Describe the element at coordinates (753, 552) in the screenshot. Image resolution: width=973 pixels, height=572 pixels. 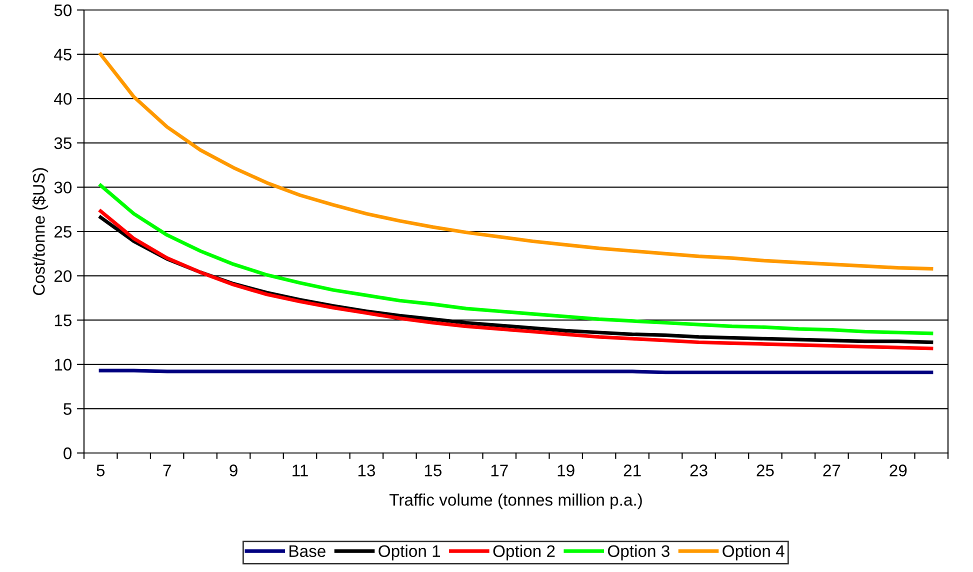
I see `legend-label: Option 4` at that location.